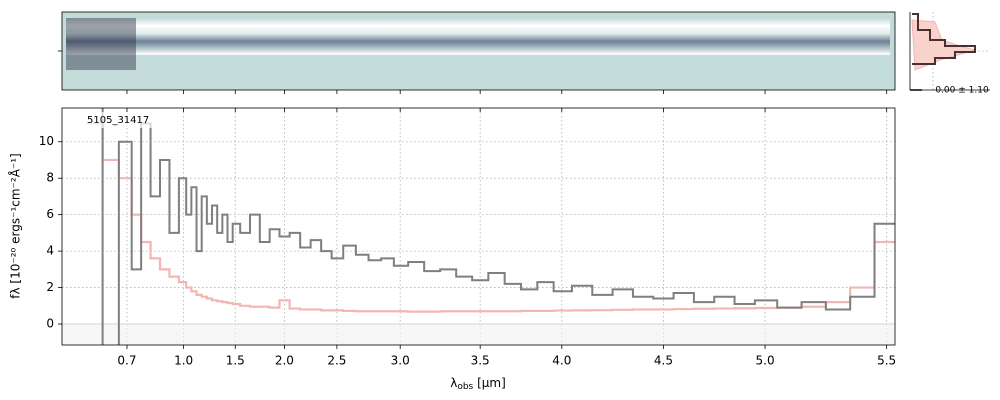  Describe the element at coordinates (663, 361) in the screenshot. I see `x-tick-label: 4.5` at that location.